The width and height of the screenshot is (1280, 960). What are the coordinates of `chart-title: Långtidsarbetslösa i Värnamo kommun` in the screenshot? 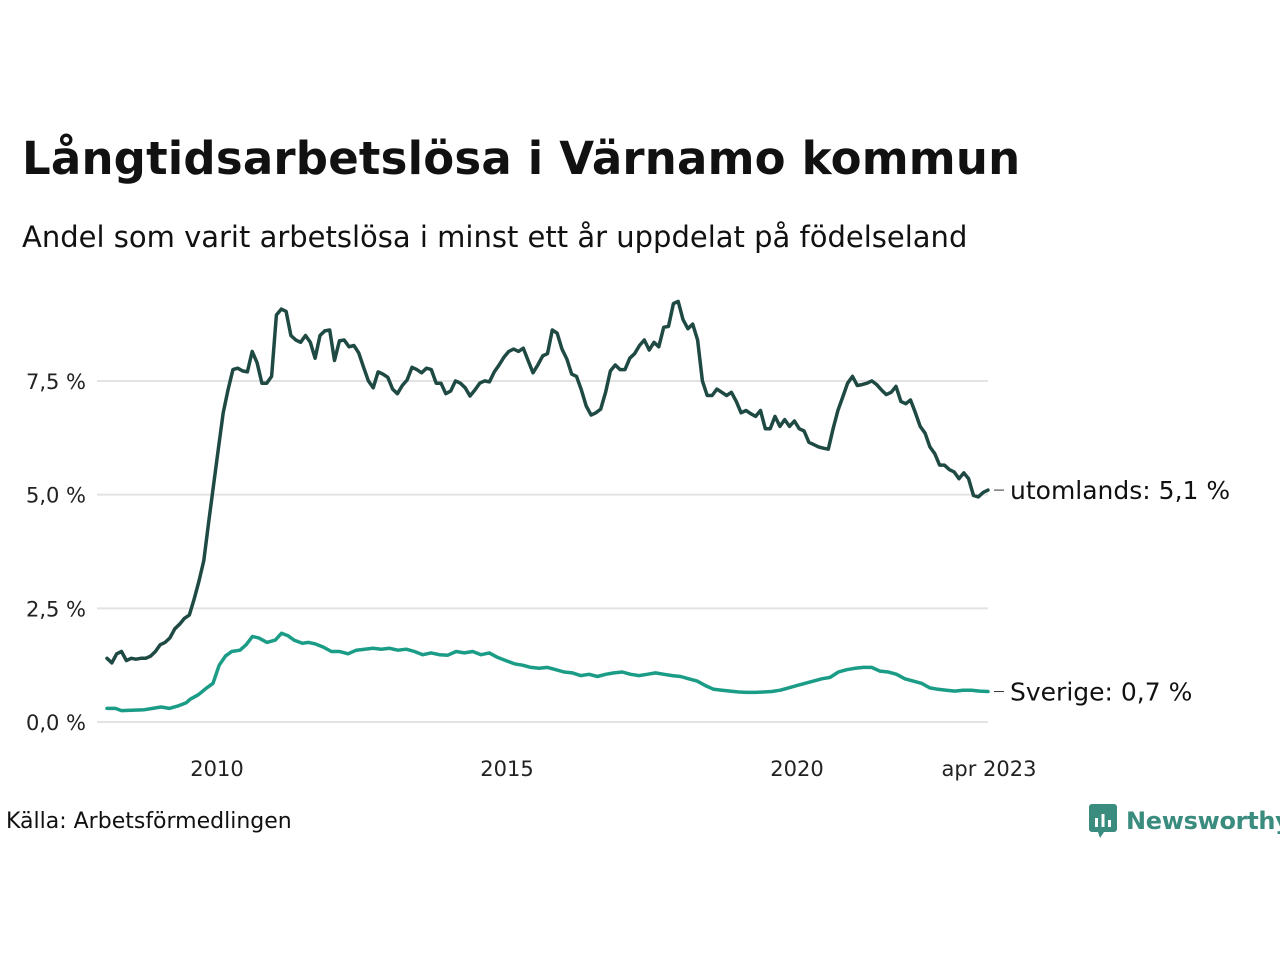 It's located at (521, 158).